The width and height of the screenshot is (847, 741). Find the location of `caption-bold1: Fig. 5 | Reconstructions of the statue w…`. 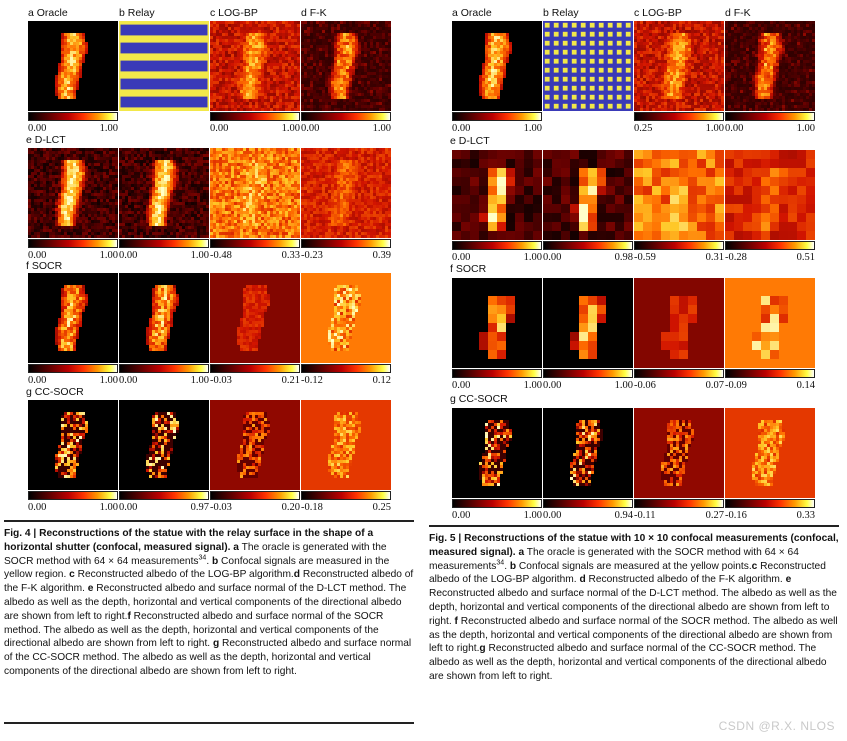

caption-bold1: Fig. 5 | Reconstructions of the statue w… is located at coordinates (634, 545).